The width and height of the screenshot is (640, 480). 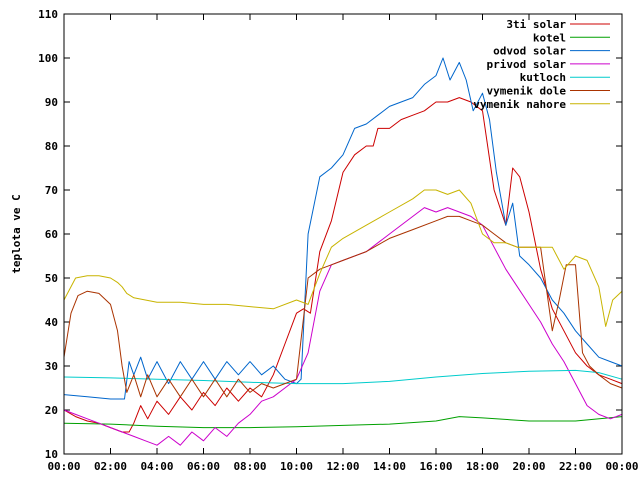 What do you see at coordinates (528, 466) in the screenshot?
I see `x-tick-label: 20:00` at bounding box center [528, 466].